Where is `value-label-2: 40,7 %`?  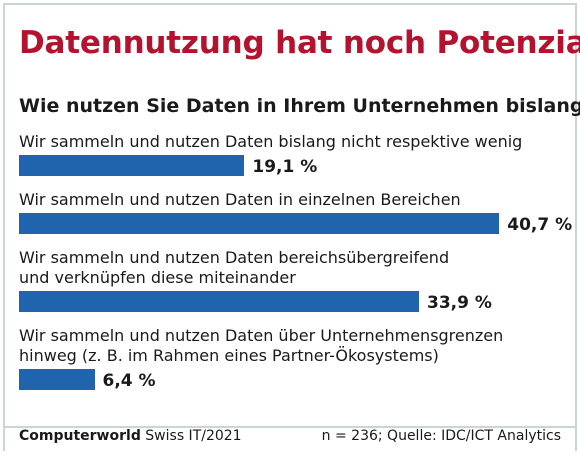 value-label-2: 40,7 % is located at coordinates (540, 225).